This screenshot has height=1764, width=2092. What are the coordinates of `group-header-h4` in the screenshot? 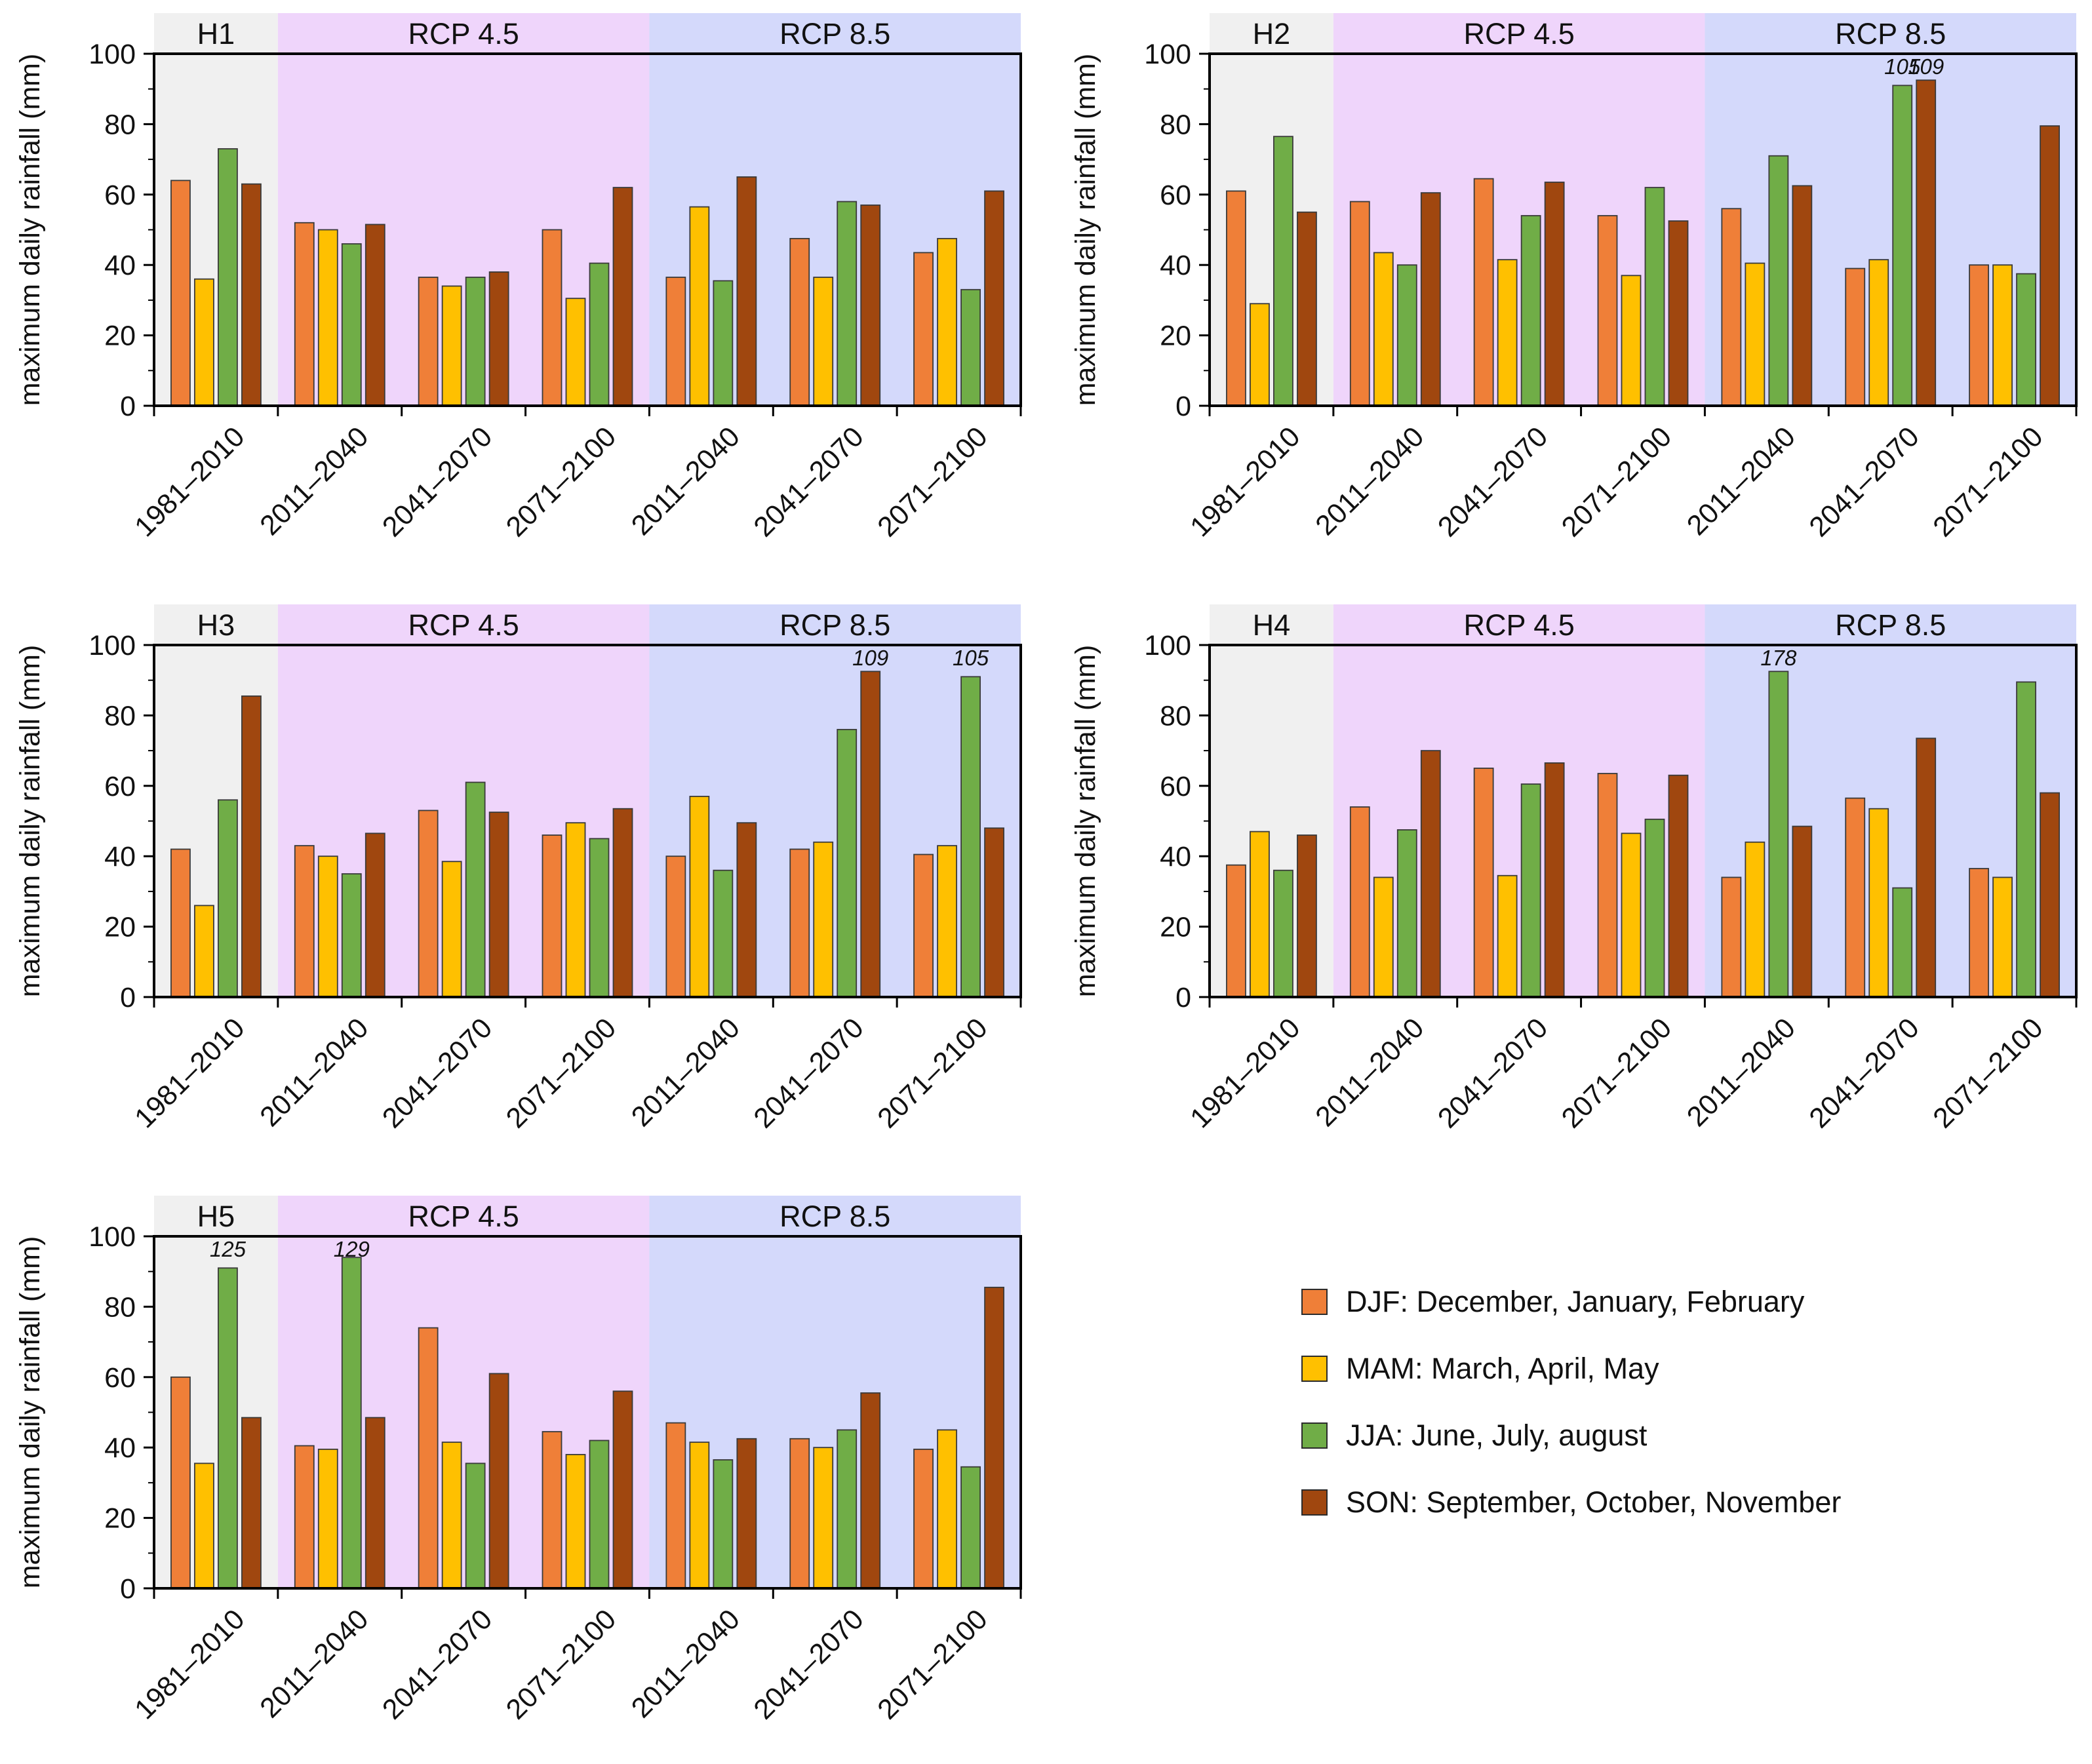 It's located at (1271, 624).